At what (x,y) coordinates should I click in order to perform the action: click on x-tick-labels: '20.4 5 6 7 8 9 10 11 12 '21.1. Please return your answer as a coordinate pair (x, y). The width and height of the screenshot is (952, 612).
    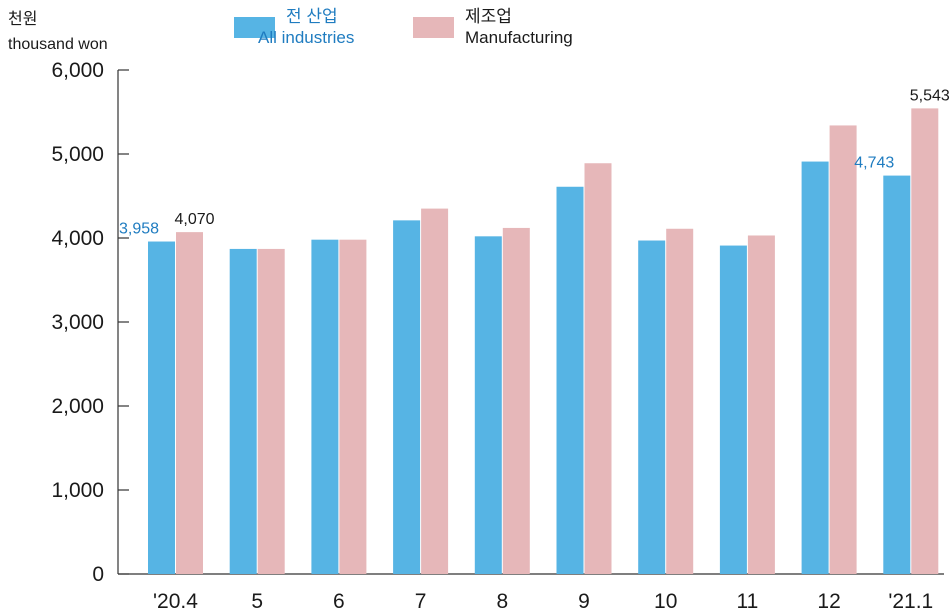
    Looking at the image, I should click on (543, 601).